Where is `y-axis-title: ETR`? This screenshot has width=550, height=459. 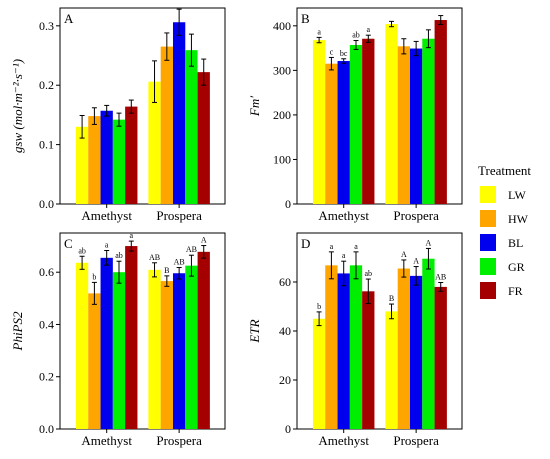 y-axis-title: ETR is located at coordinates (254, 331).